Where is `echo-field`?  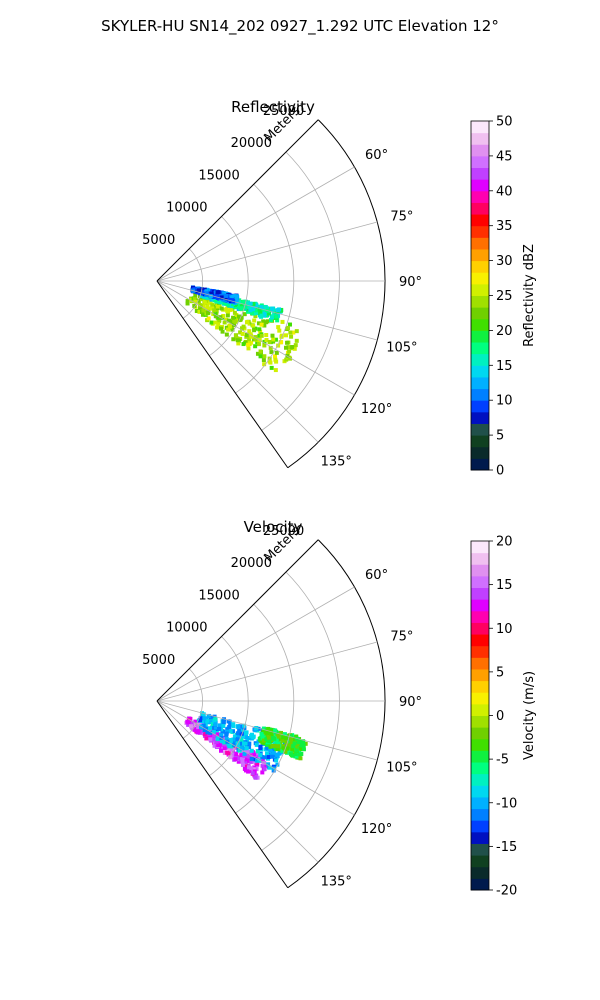
echo-field is located at coordinates (242, 329).